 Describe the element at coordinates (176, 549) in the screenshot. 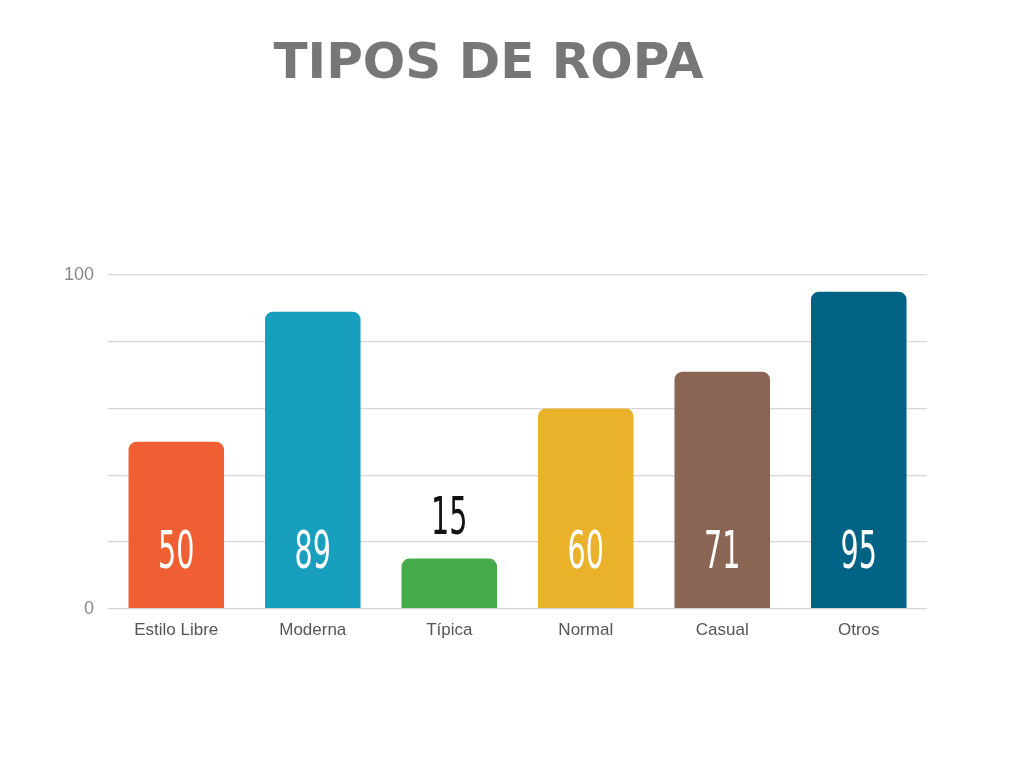

I see `data-label: 50` at that location.